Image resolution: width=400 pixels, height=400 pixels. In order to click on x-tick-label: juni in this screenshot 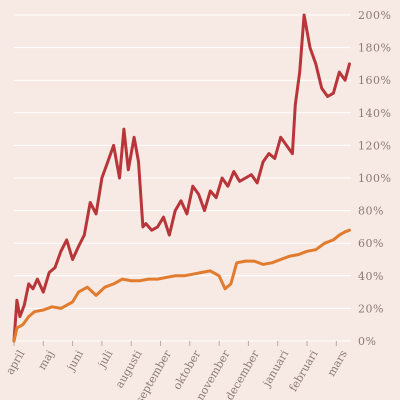, I will do `click(74, 361)`.